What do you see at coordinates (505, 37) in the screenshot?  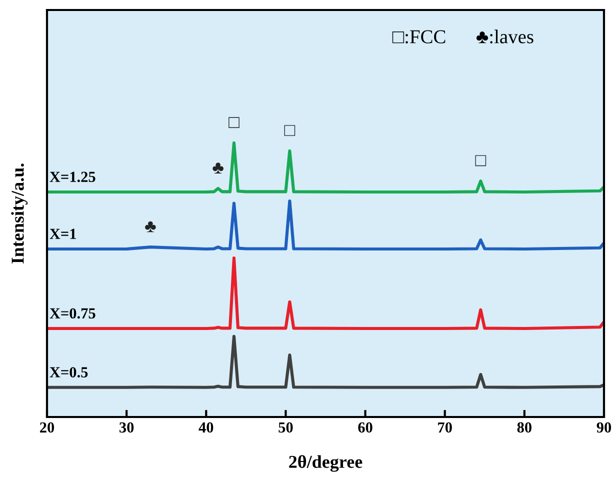 I see `text: ♣:laves` at bounding box center [505, 37].